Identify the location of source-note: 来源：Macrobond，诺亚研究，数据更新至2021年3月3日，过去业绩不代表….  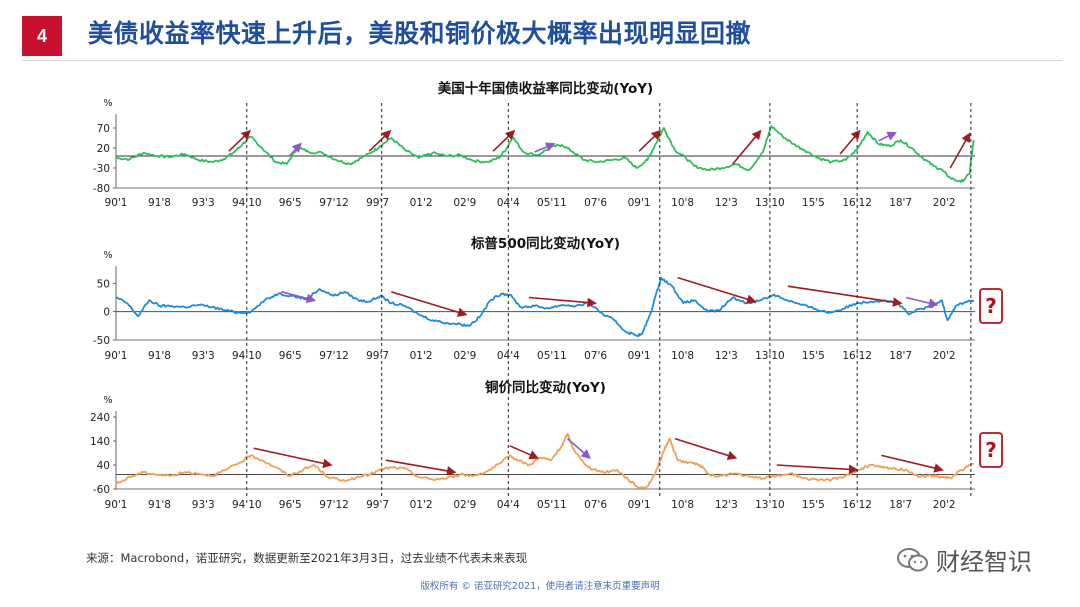
(307, 558).